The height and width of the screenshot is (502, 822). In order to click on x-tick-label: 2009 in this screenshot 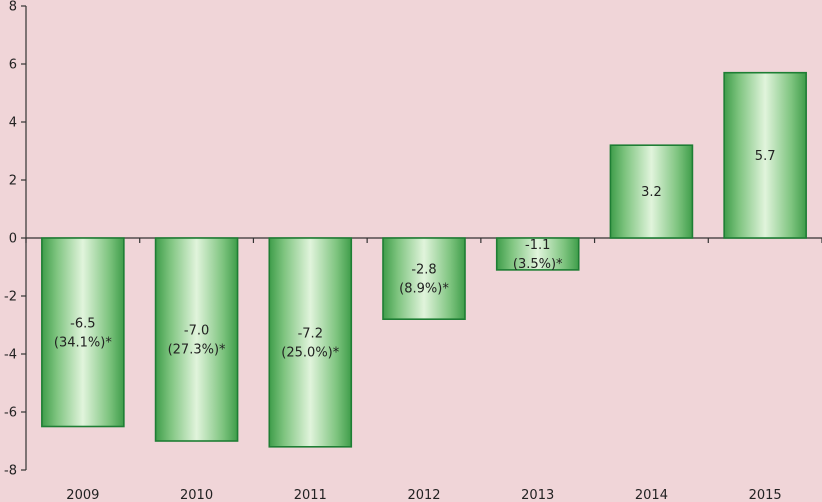, I will do `click(82, 495)`.